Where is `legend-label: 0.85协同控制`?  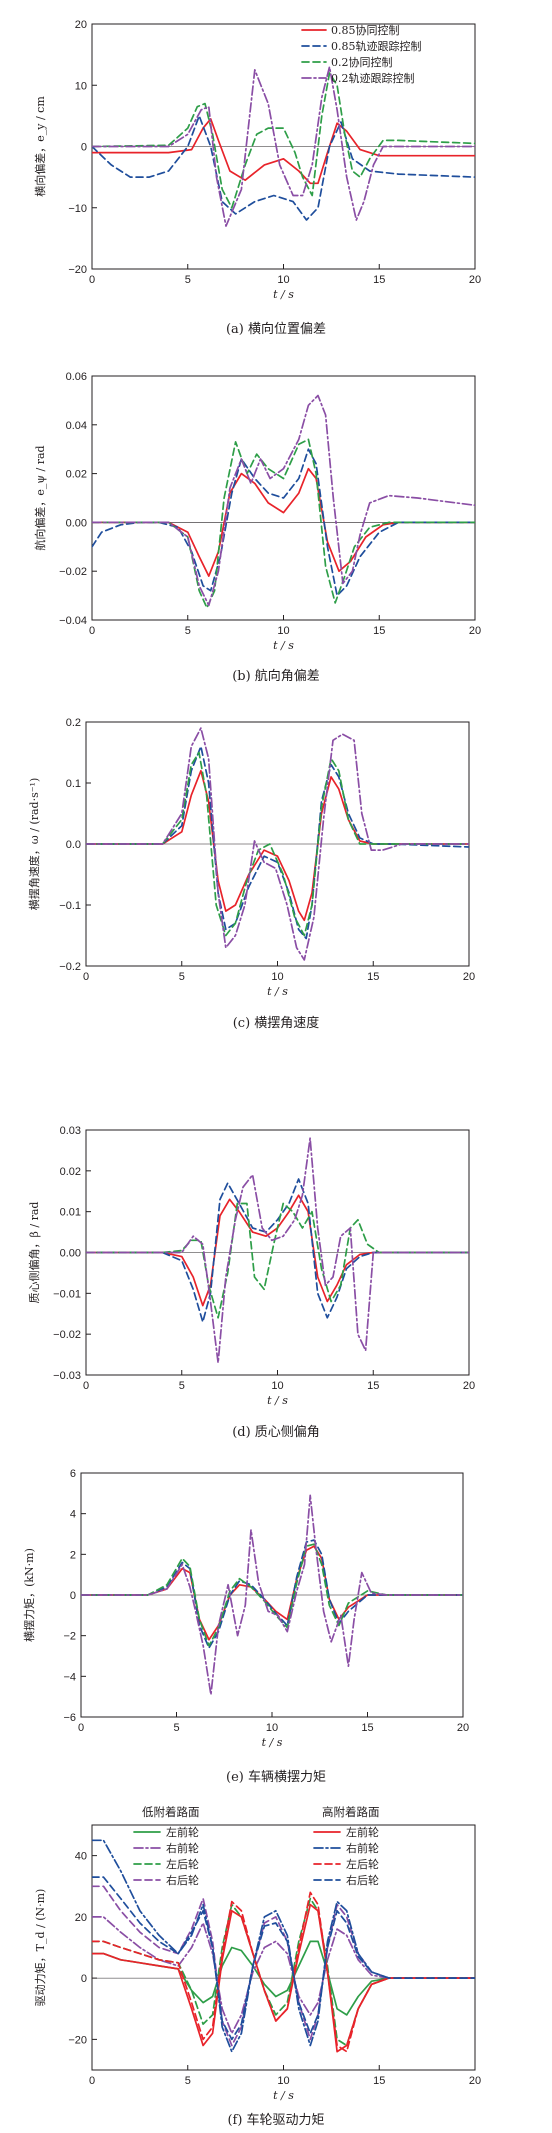 legend-label: 0.85协同控制 is located at coordinates (365, 30).